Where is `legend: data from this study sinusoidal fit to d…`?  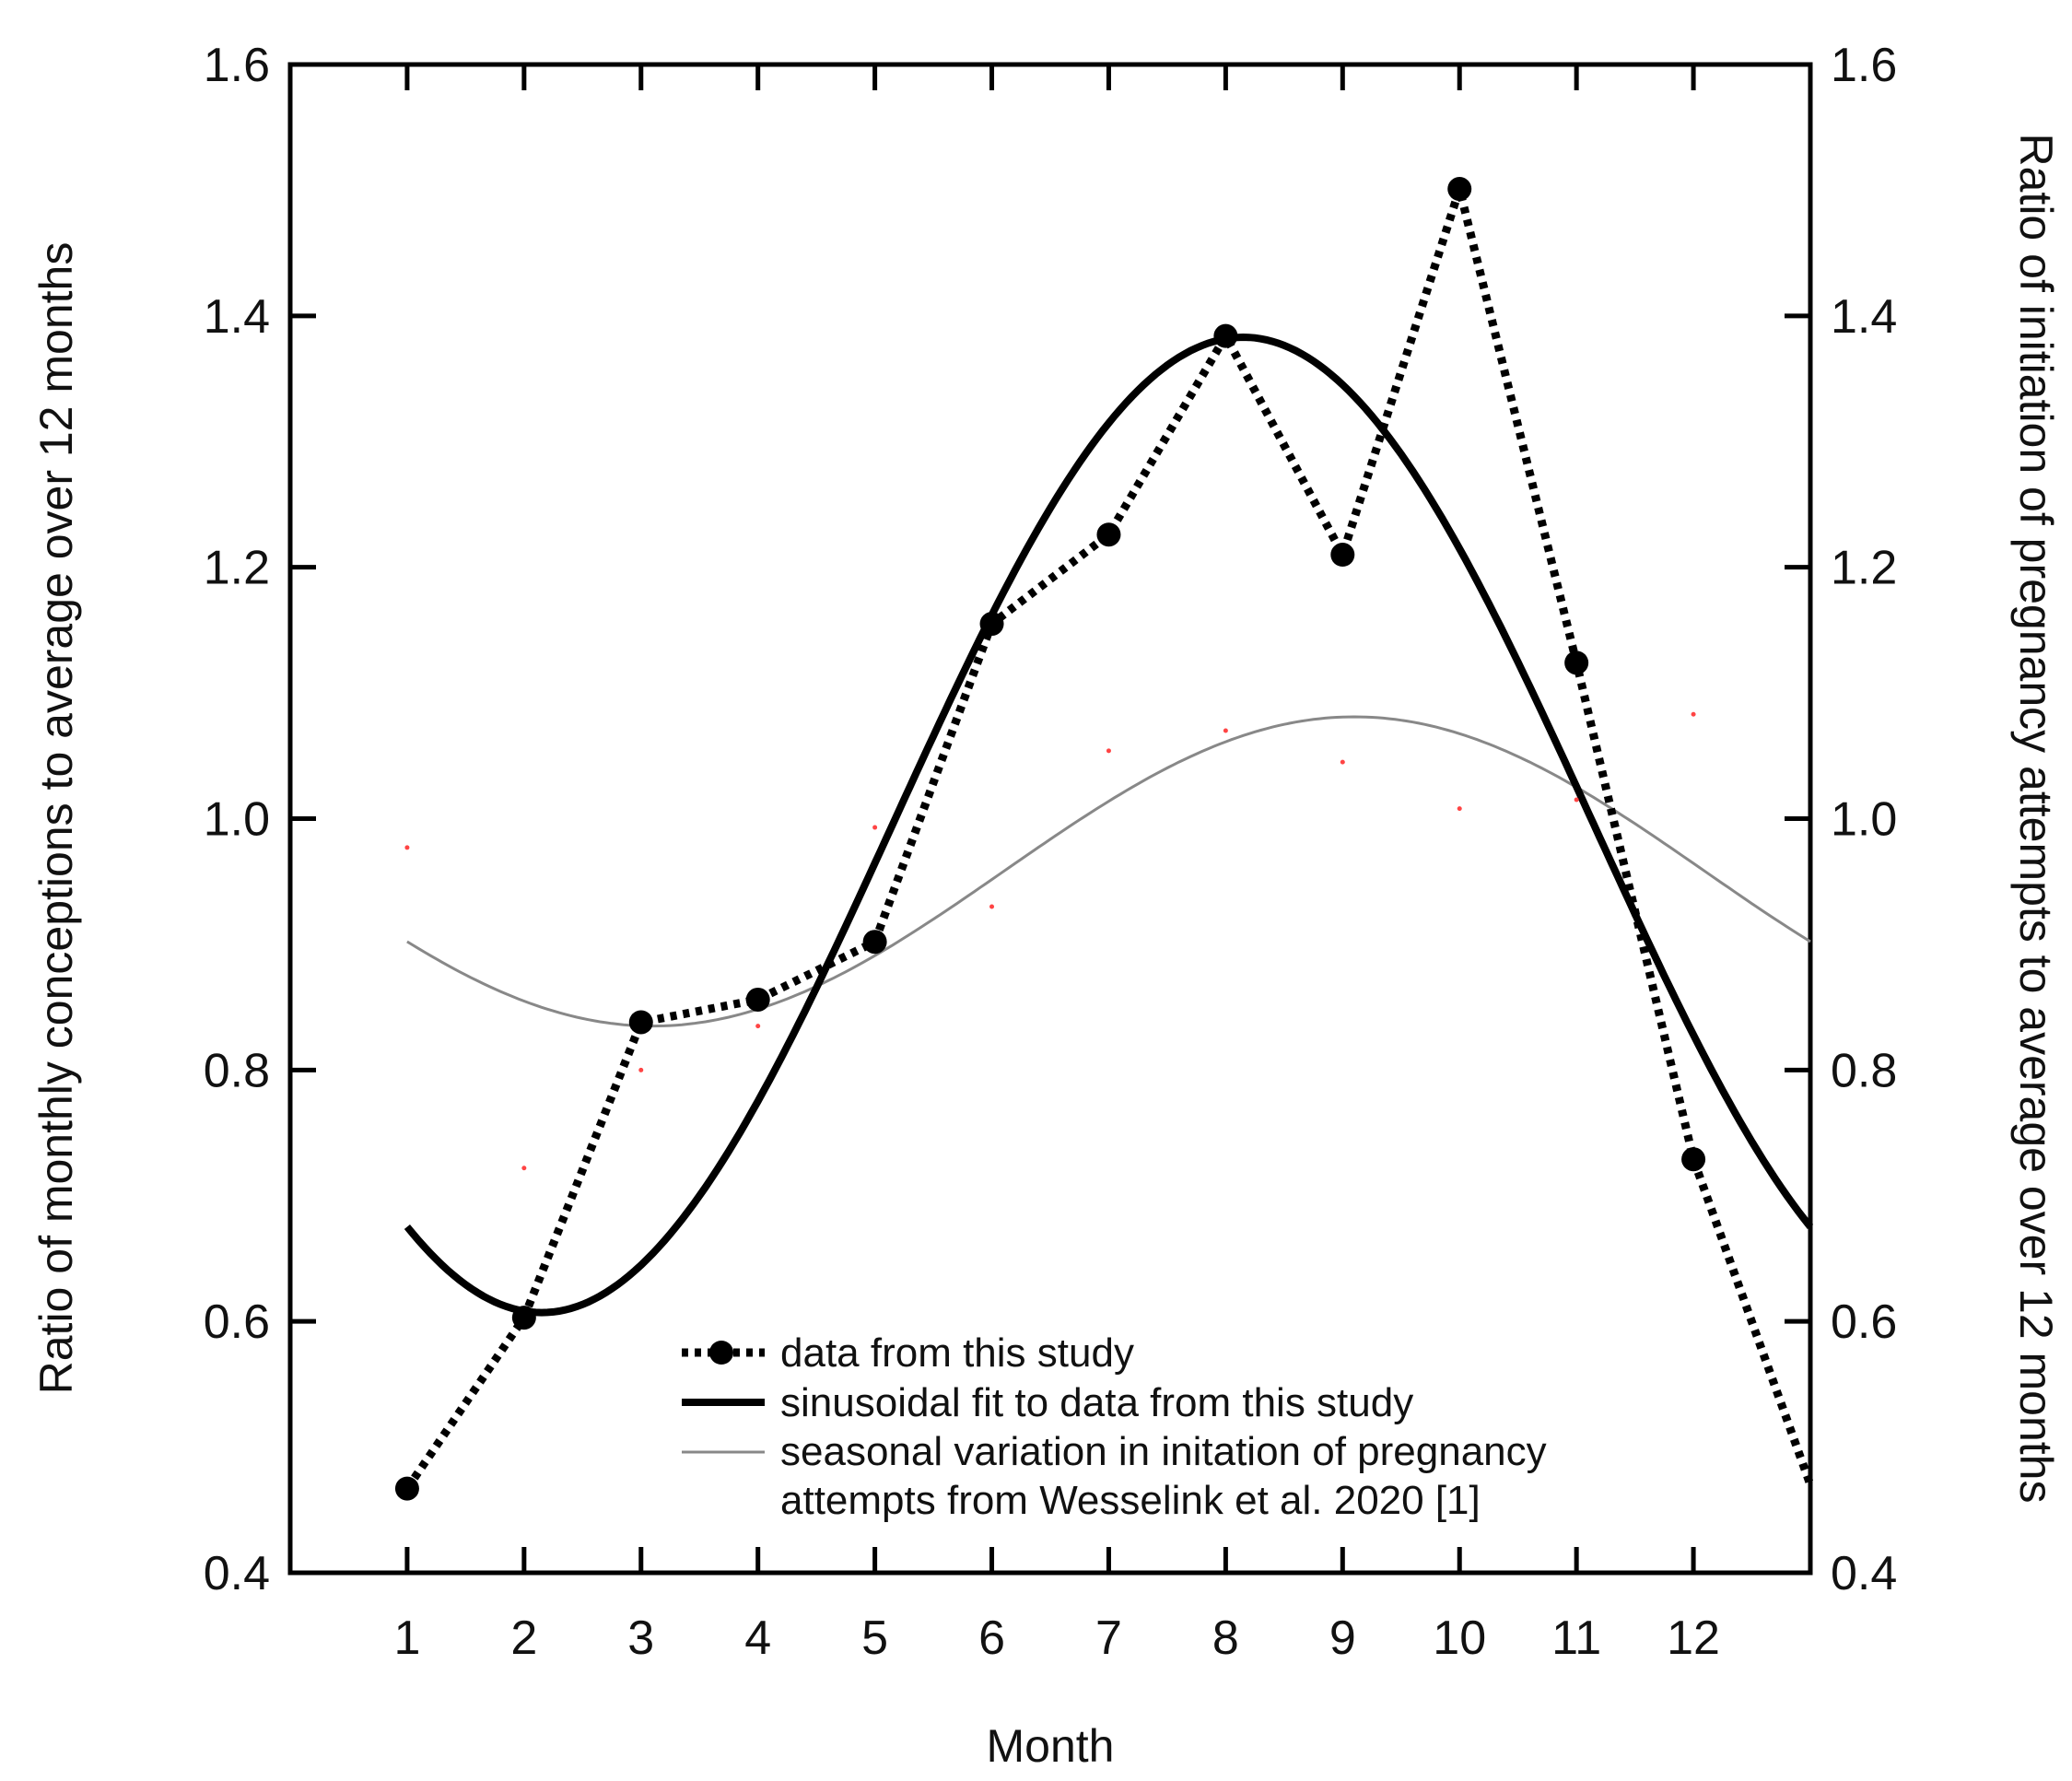
legend: data from this study sinusoidal fit to d… is located at coordinates (1114, 1426).